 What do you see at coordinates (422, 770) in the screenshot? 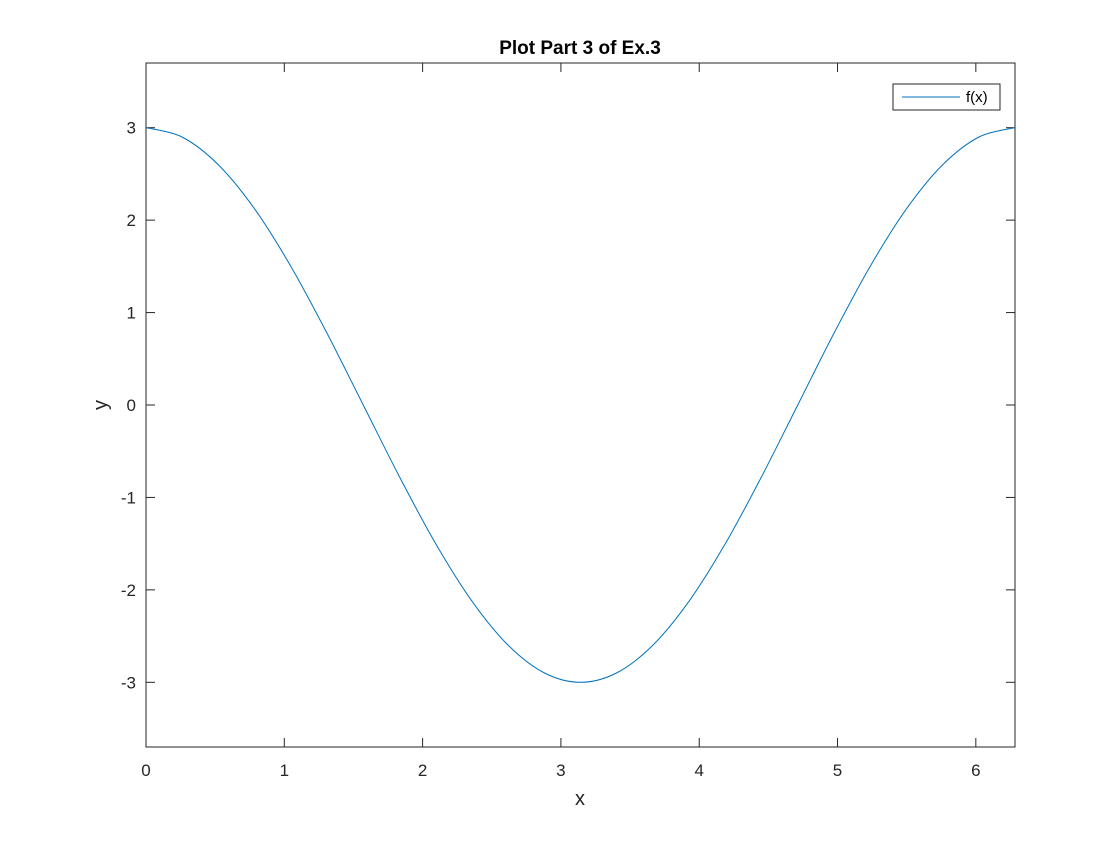
I see `x-tick-label: 2` at bounding box center [422, 770].